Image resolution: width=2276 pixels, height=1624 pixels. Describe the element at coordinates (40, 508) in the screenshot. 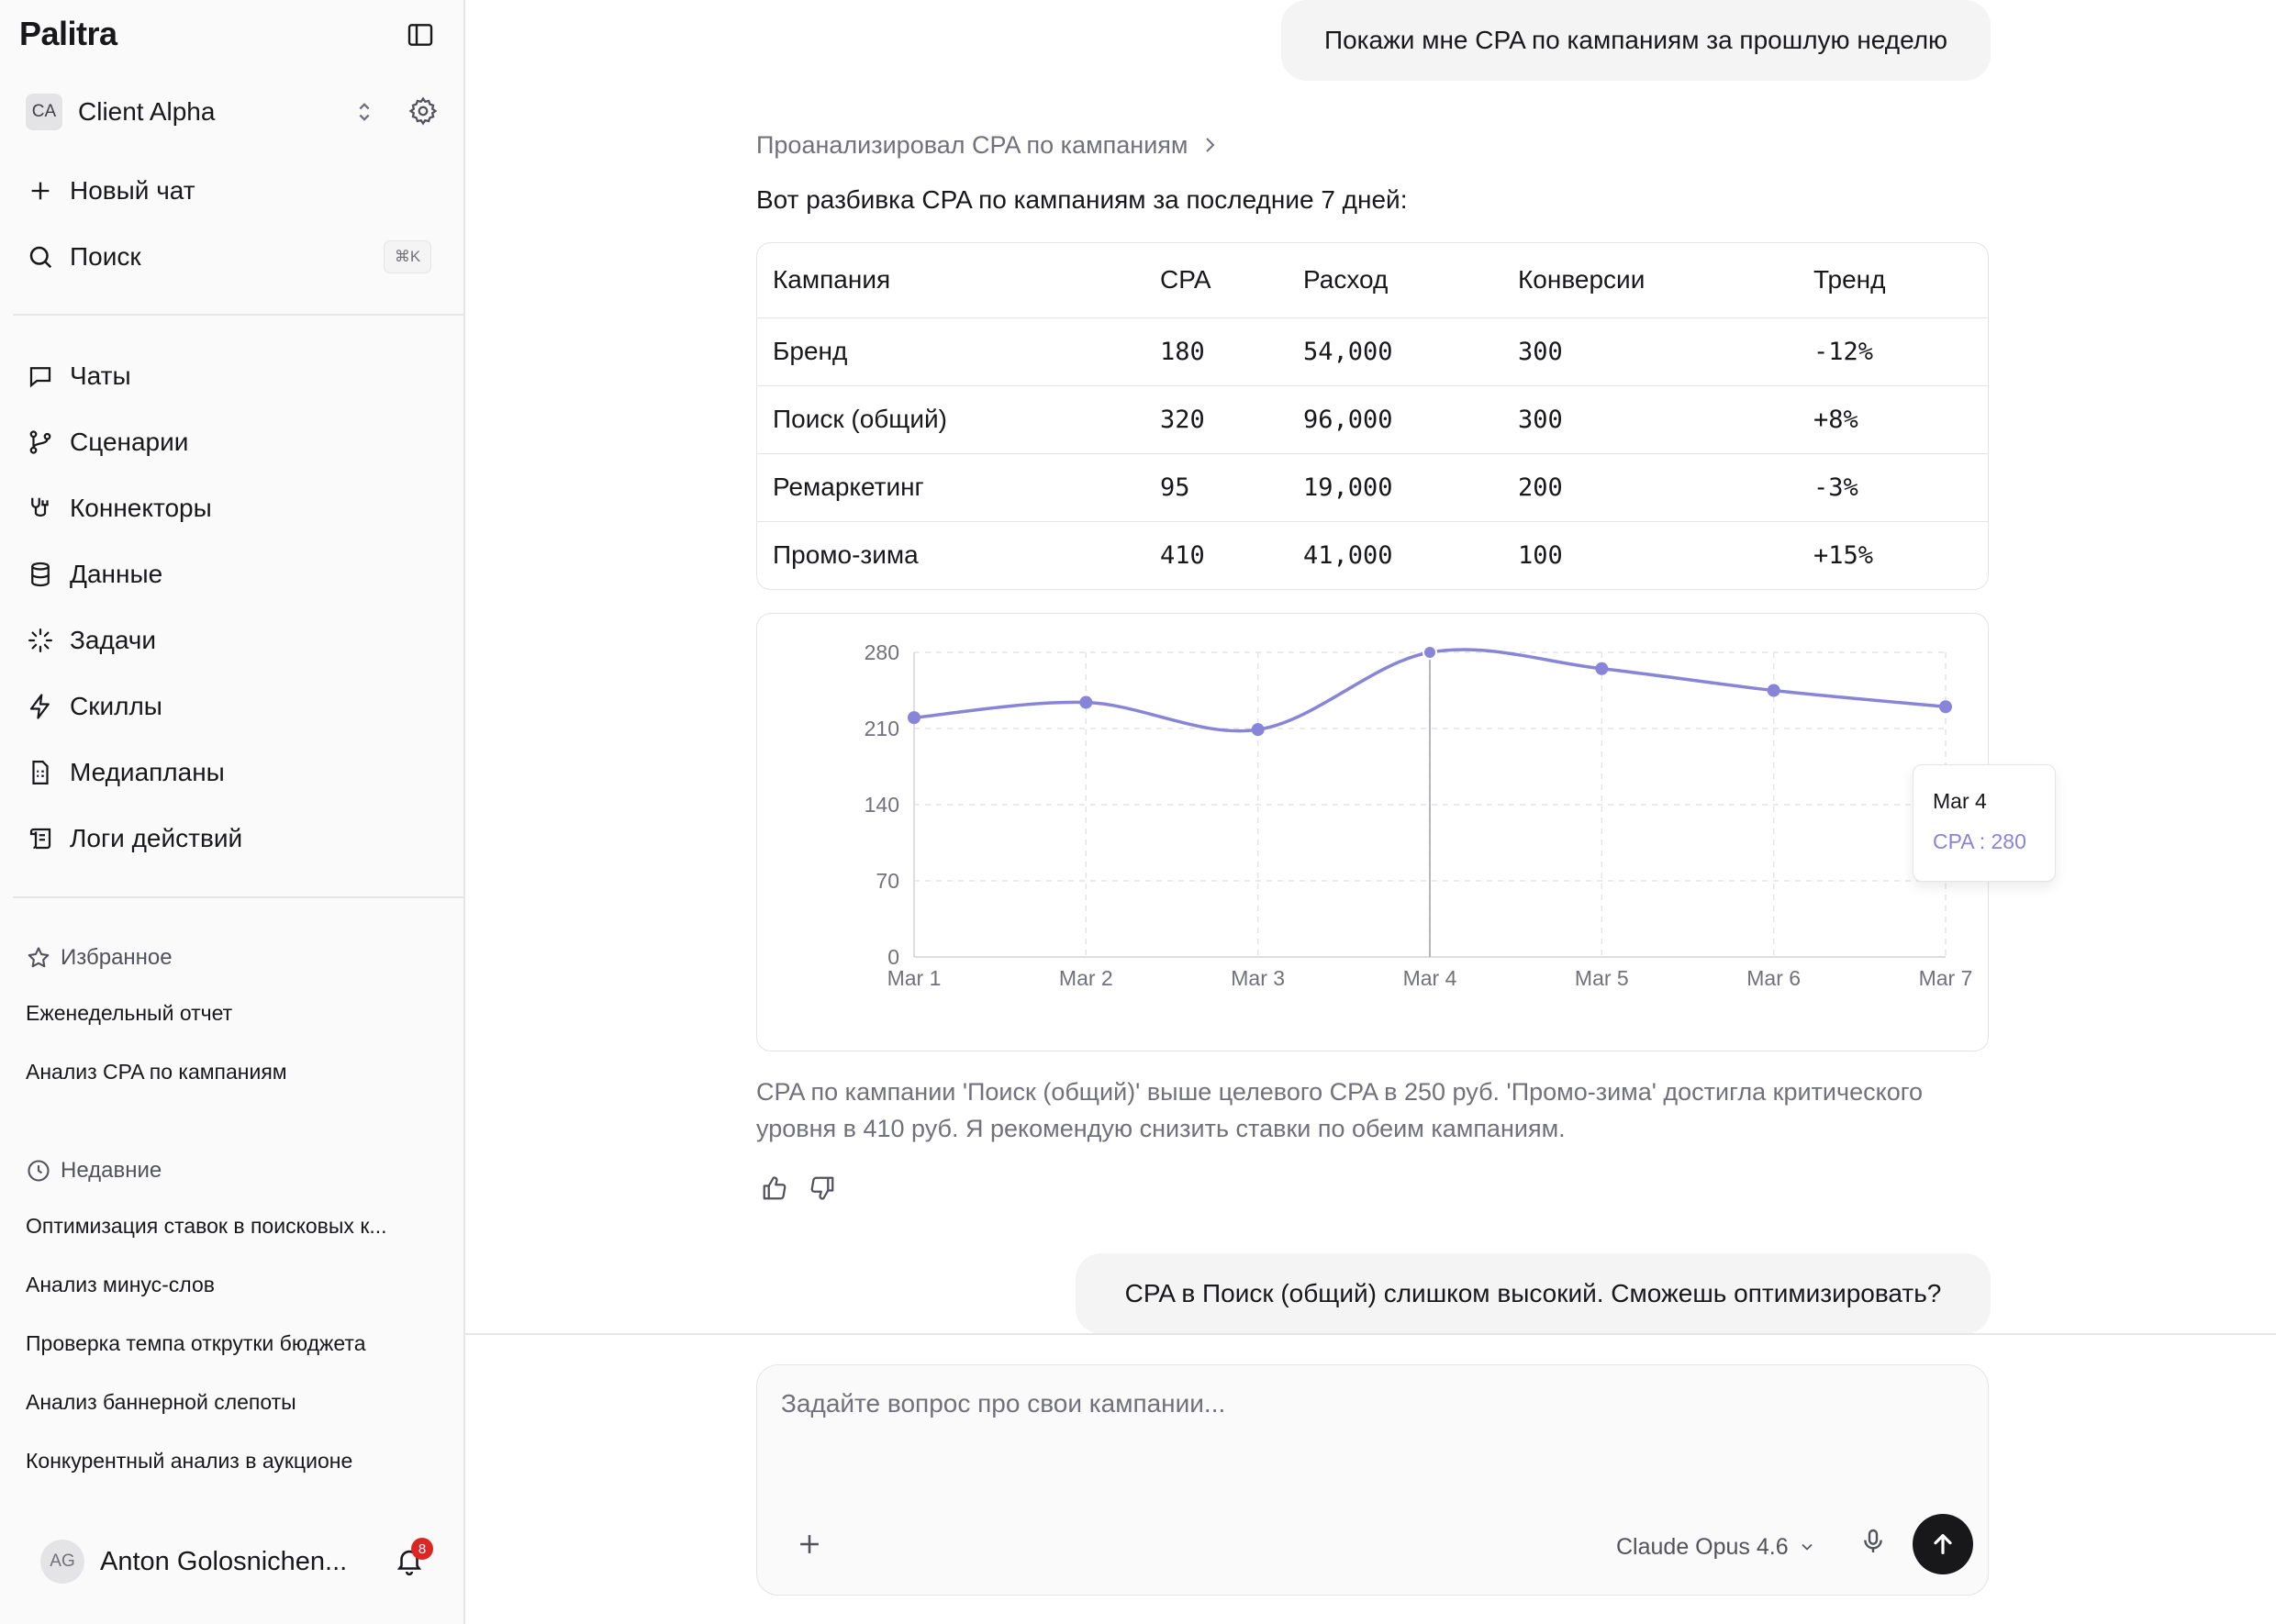

I see `plug-icon` at that location.